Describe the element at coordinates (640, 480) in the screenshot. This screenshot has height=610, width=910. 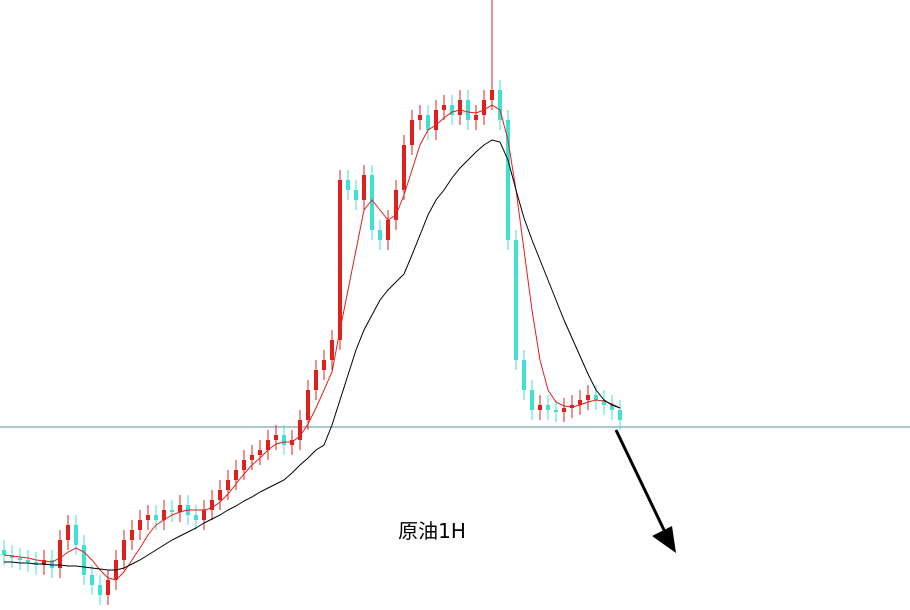
I see `arrow-shaft` at that location.